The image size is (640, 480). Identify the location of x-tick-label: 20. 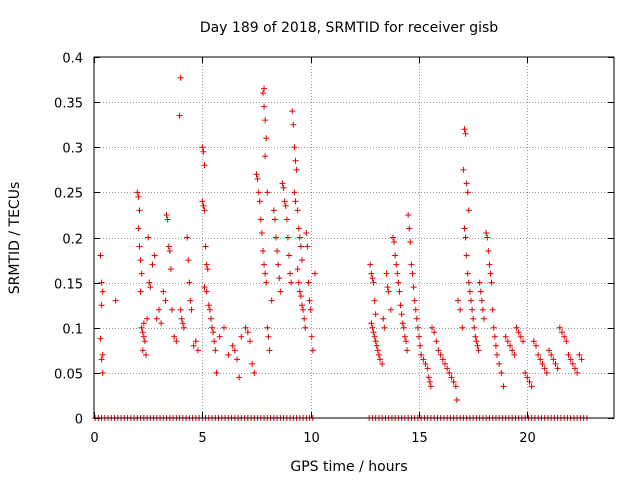
(527, 438).